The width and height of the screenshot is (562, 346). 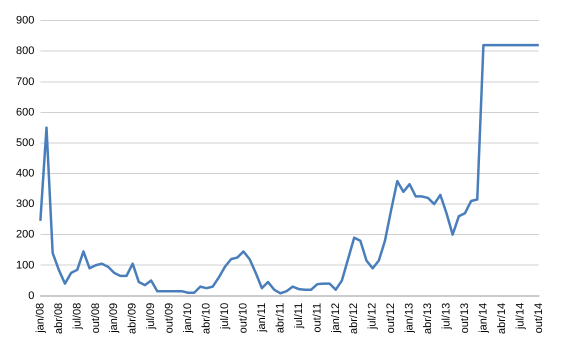 I want to click on x-tick-label: jan/12, so click(x=336, y=318).